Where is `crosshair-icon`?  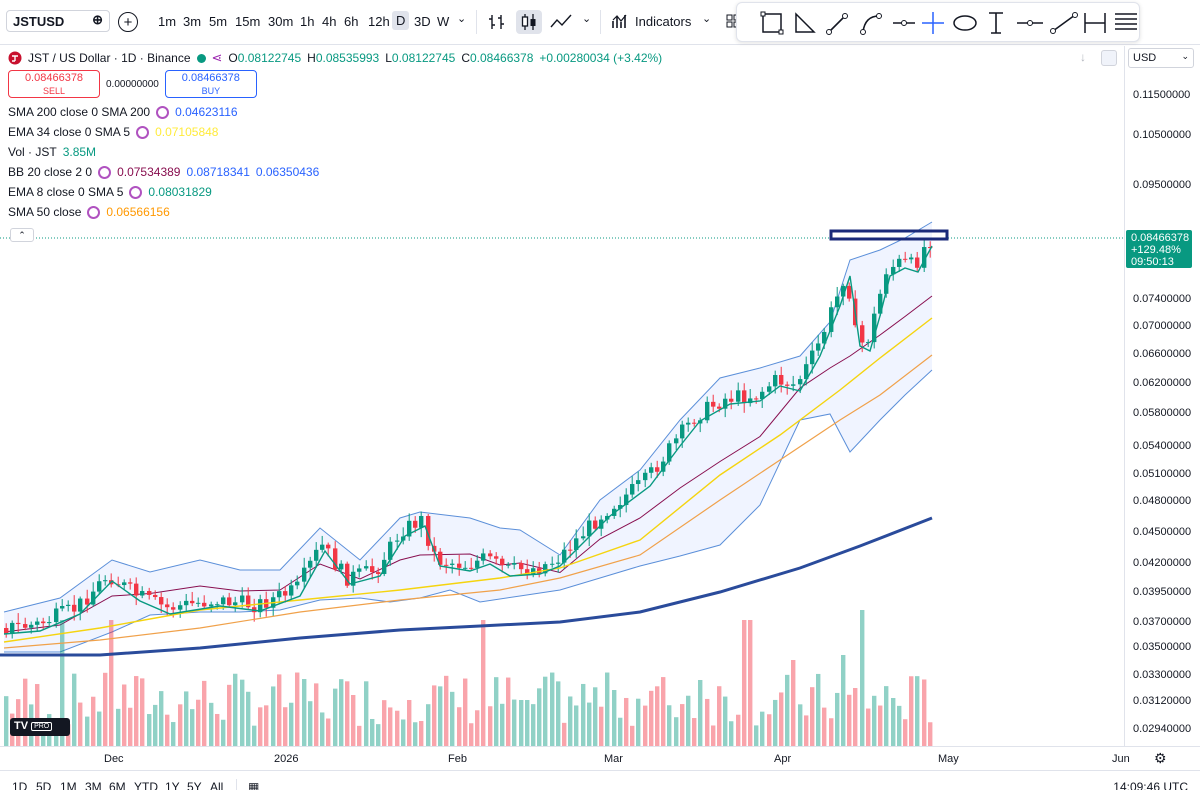 crosshair-icon is located at coordinates (933, 23).